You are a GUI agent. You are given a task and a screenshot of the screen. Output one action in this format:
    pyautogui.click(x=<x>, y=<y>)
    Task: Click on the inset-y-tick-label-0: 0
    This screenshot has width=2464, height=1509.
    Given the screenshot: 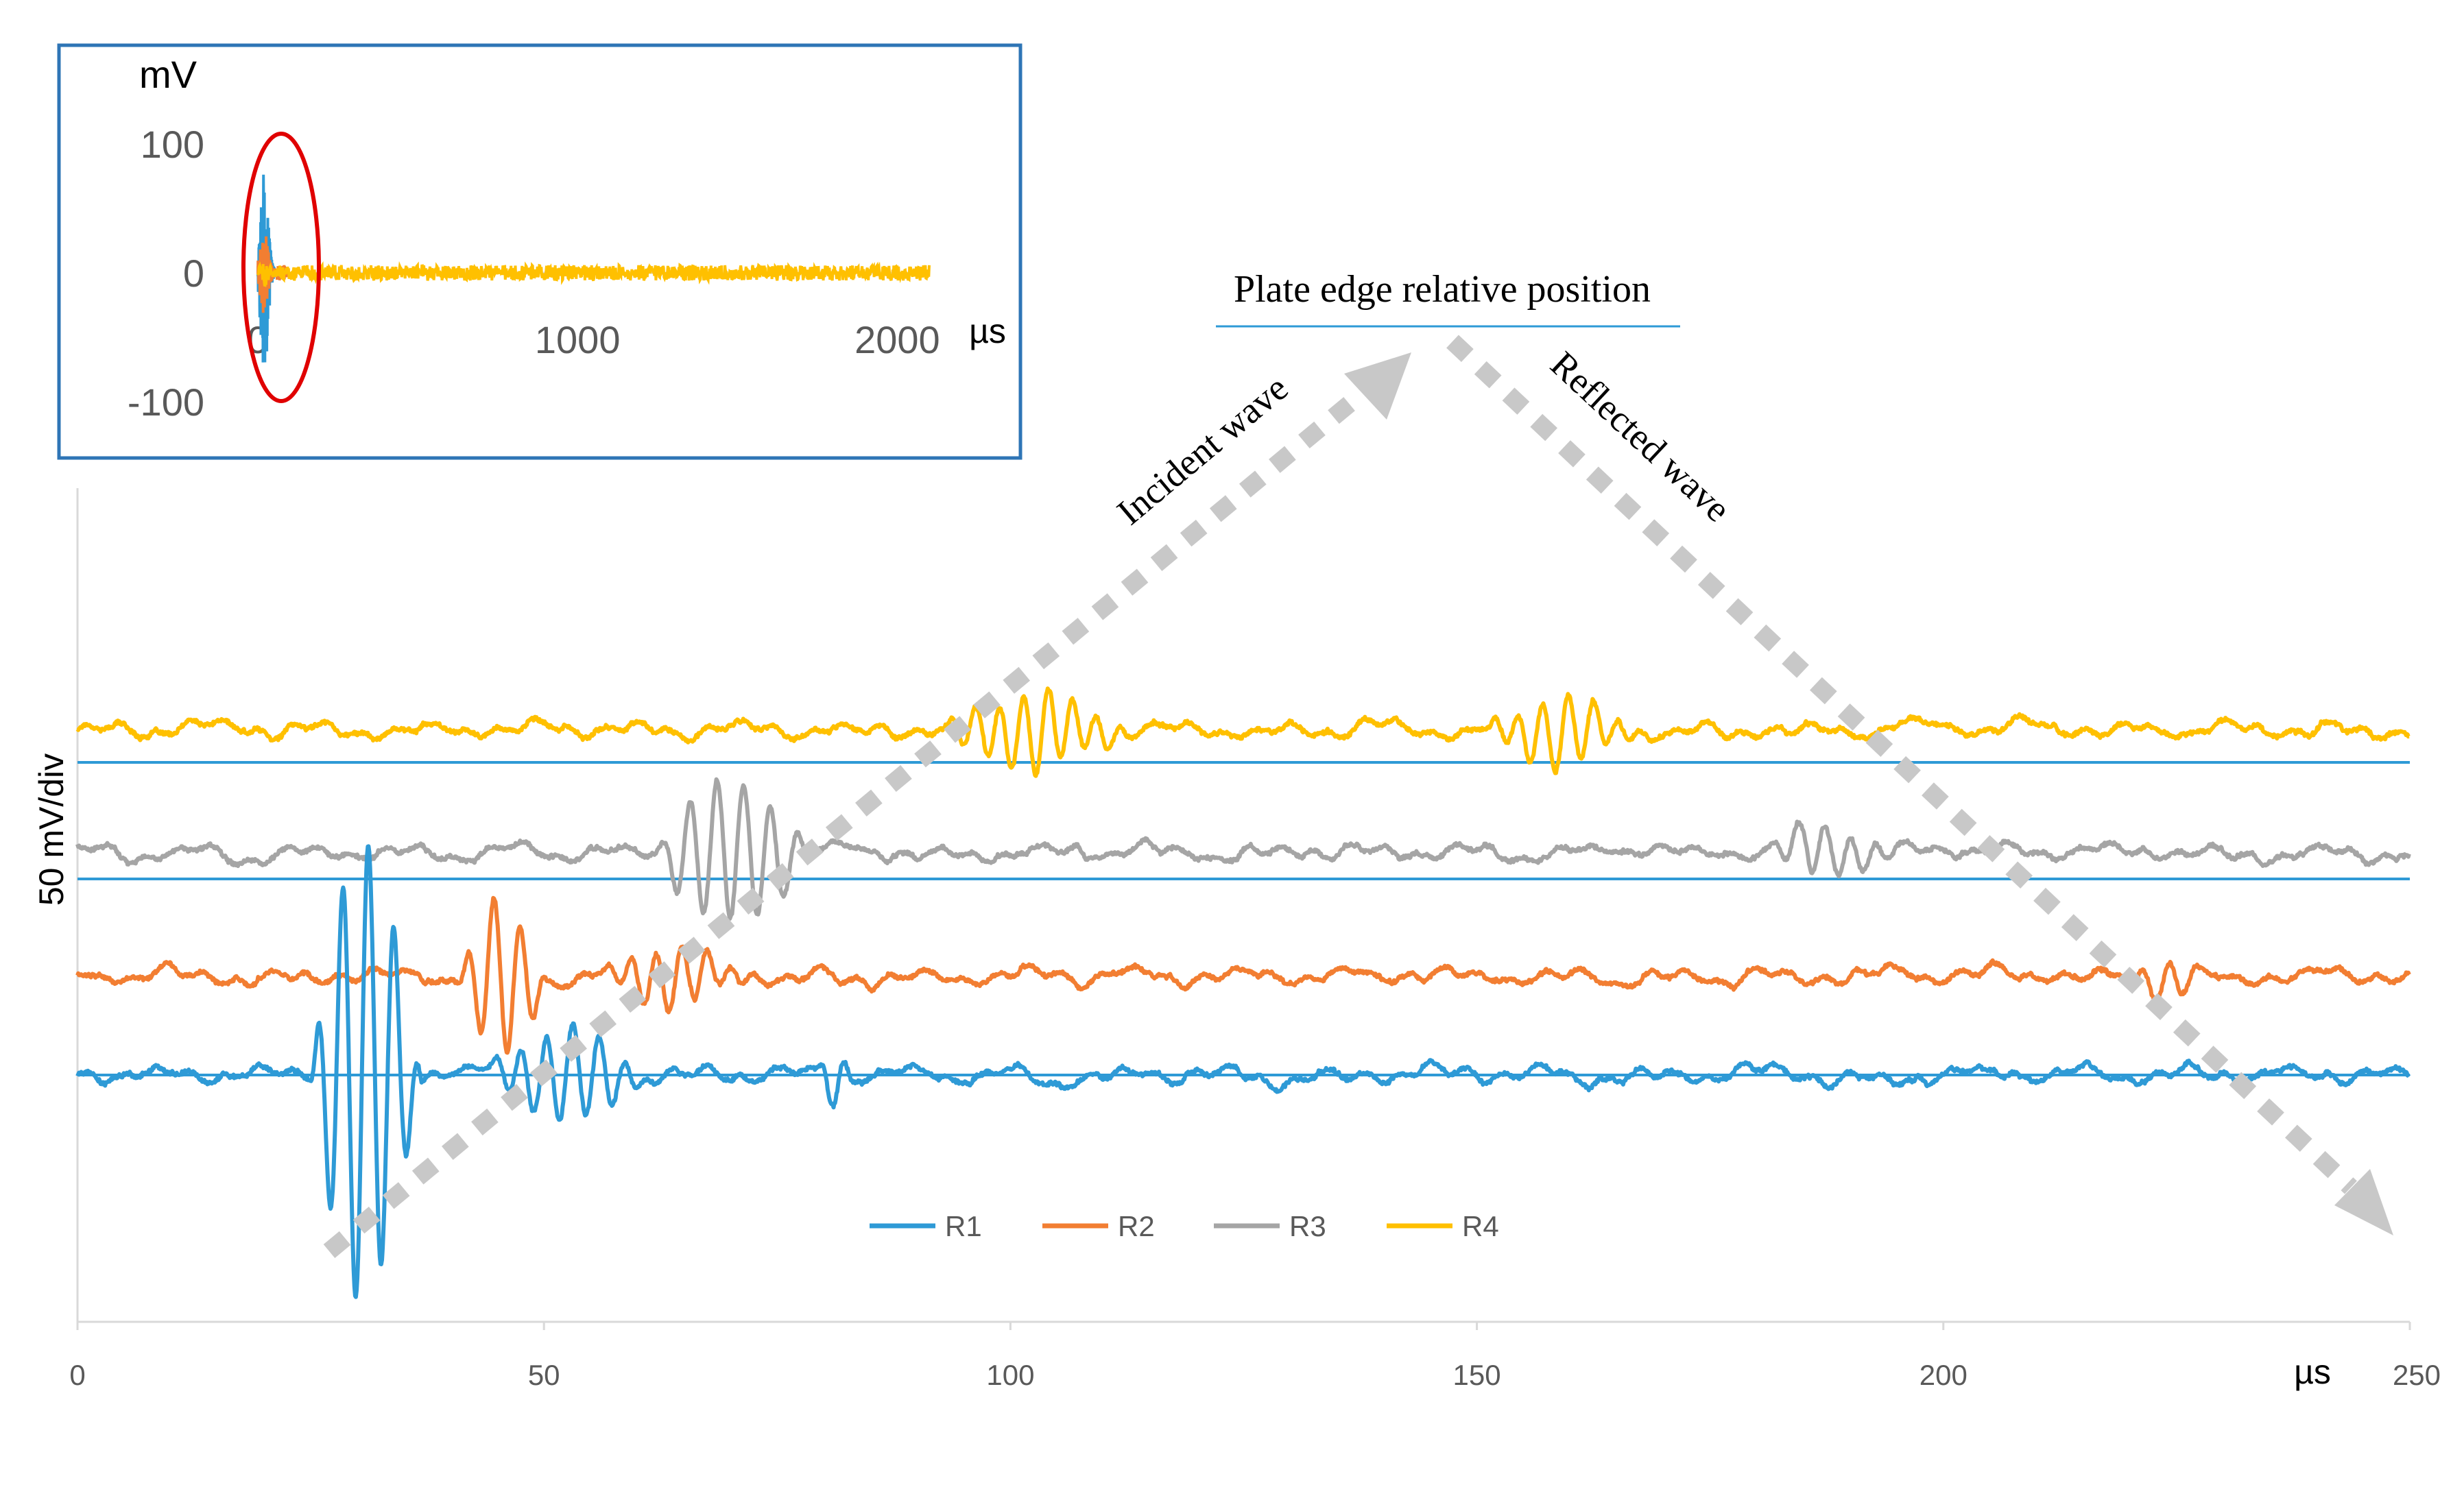 What is the action you would take?
    pyautogui.click(x=193, y=273)
    